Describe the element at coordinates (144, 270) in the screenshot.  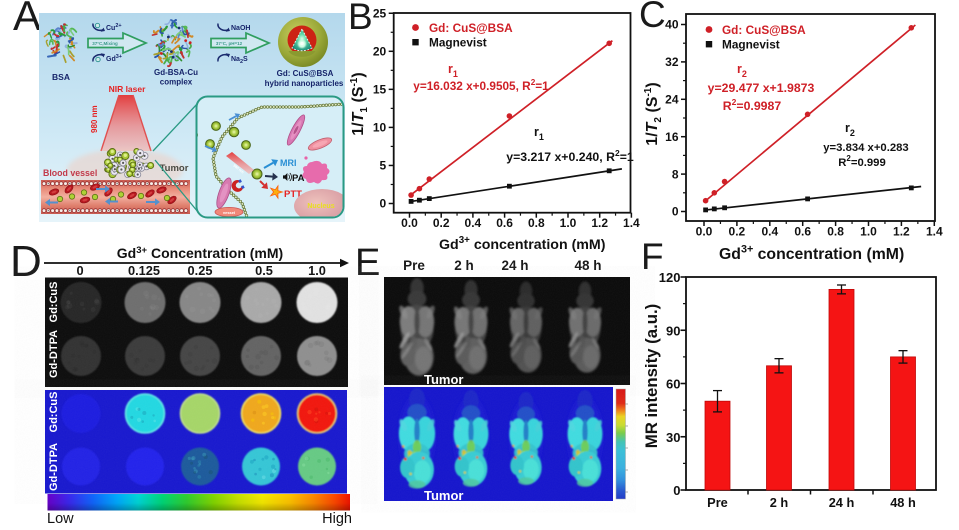
I see `svg-text: 0.125` at that location.